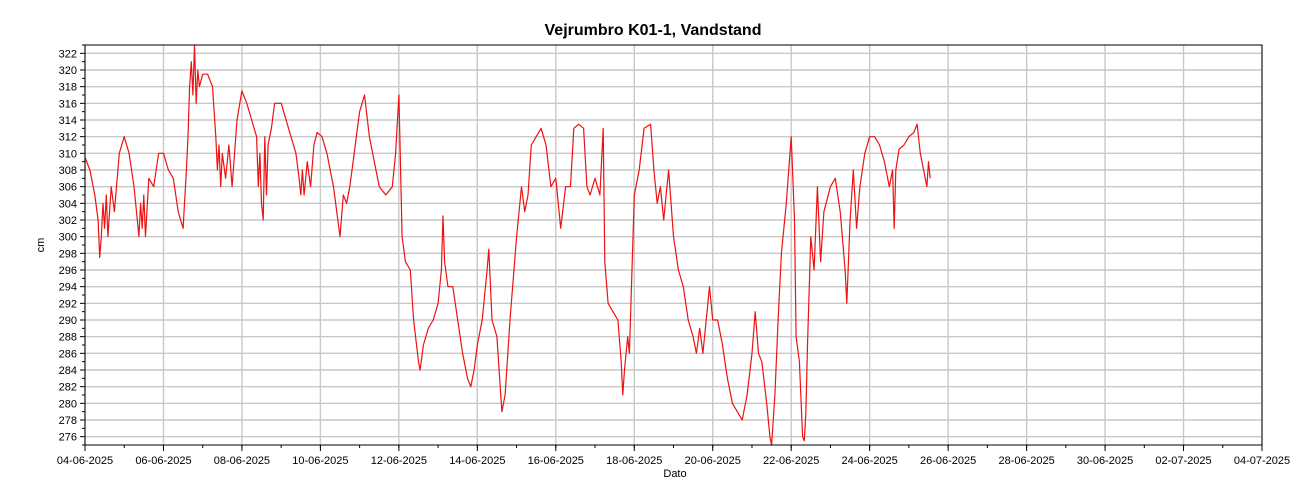  I want to click on y-tick-label: 318, so click(68, 88).